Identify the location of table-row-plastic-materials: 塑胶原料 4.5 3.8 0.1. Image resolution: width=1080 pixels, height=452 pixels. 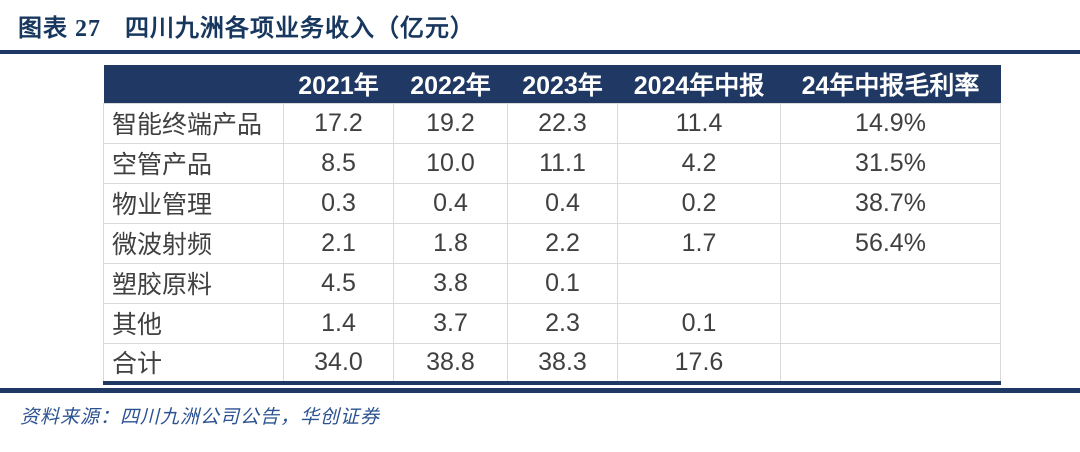
(552, 283).